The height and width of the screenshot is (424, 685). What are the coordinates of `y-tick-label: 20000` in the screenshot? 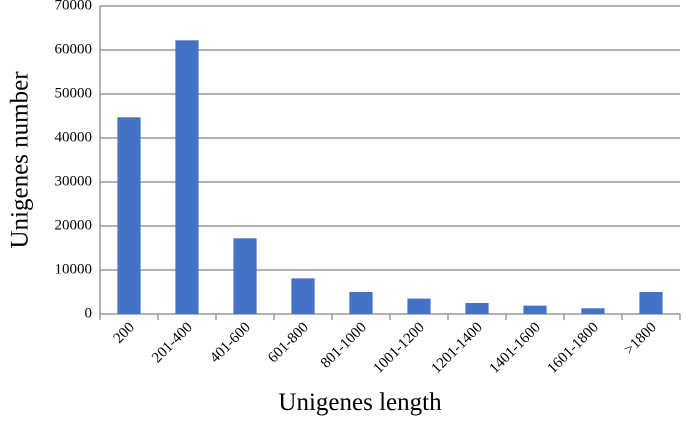 It's located at (74, 225).